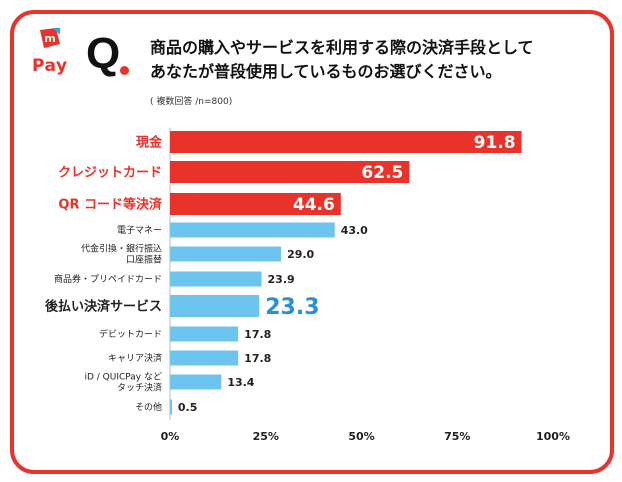  What do you see at coordinates (553, 436) in the screenshot?
I see `x-tick-label-4: 100%` at bounding box center [553, 436].